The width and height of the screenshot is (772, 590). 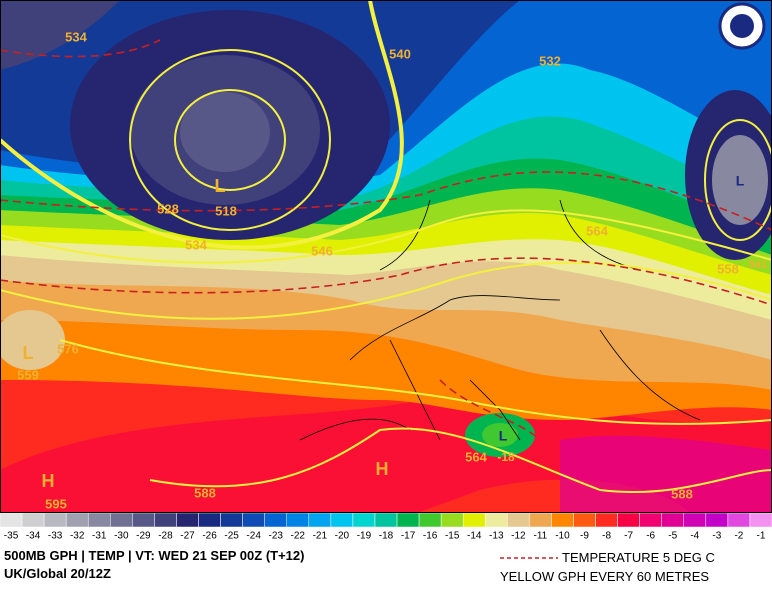 I want to click on colorbar-label: -8, so click(x=606, y=536).